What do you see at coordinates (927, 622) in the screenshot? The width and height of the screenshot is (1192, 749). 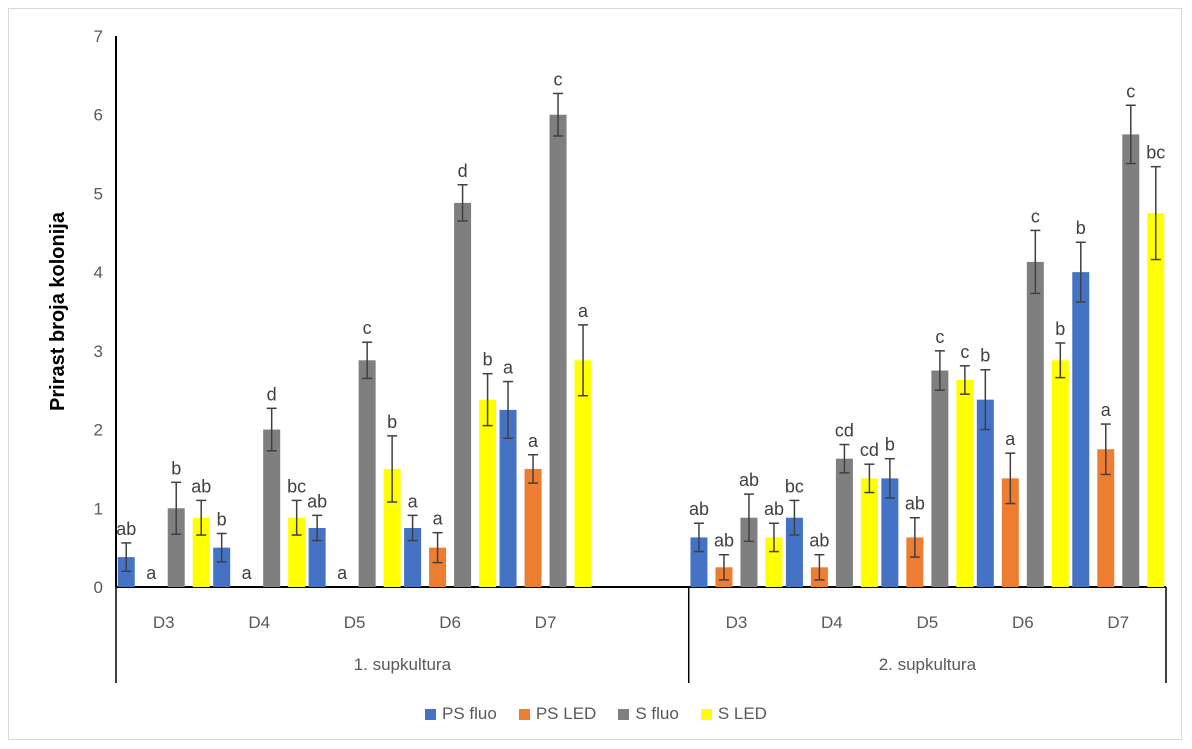 I see `x-category-label: D5` at bounding box center [927, 622].